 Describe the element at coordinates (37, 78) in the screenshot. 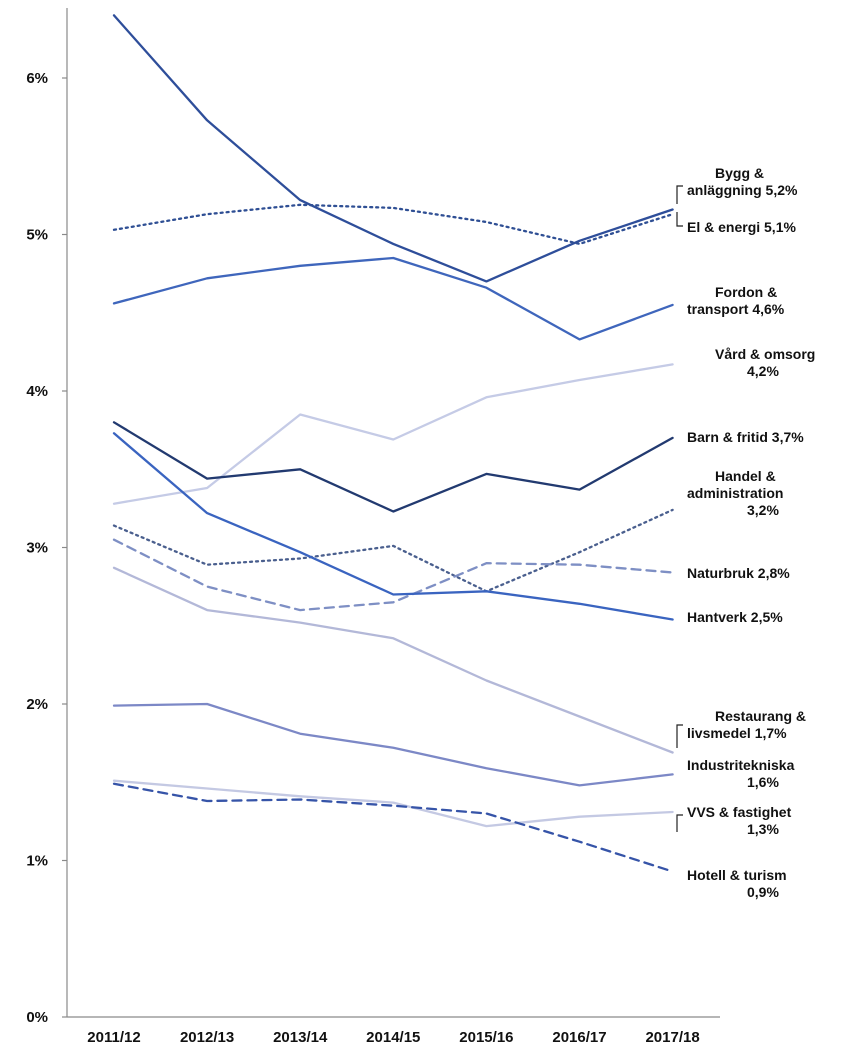

I see `y-tick-label: 6%` at that location.